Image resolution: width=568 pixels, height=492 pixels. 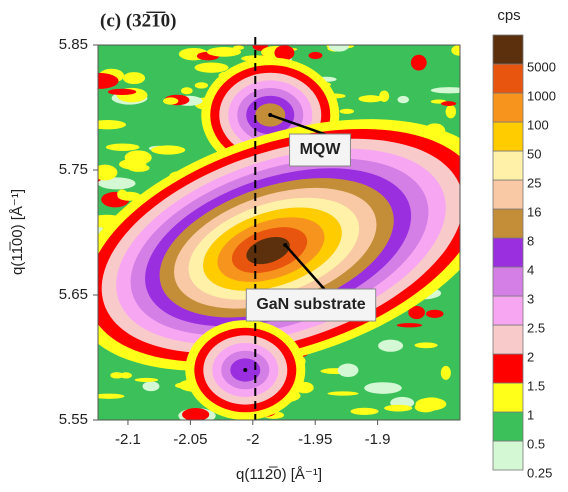 I want to click on x-tick-label: -1.9, so click(x=378, y=439).